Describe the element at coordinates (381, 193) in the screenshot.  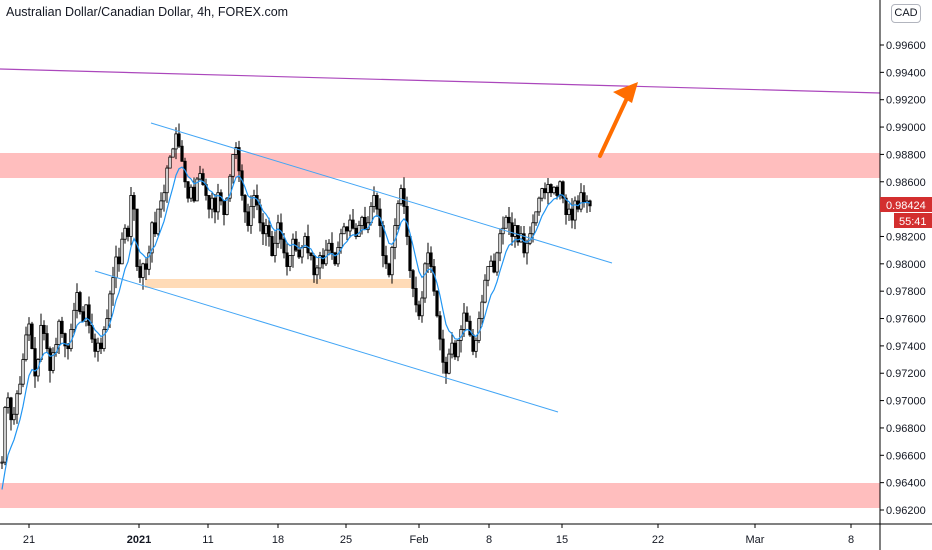
I see `channel-upper-line` at that location.